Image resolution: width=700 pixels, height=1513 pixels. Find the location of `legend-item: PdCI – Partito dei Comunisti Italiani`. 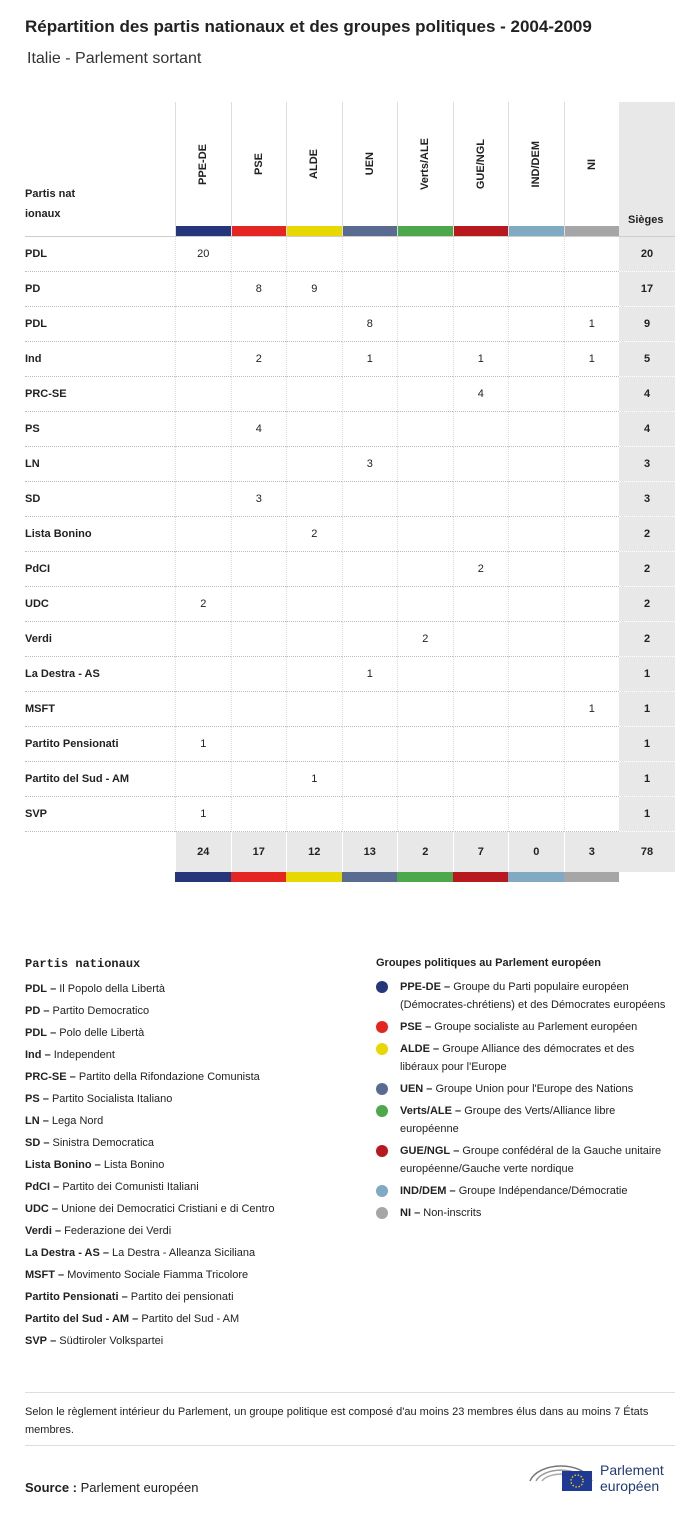

legend-item: PdCI – Partito dei Comunisti Italiani is located at coordinates (149, 1187).